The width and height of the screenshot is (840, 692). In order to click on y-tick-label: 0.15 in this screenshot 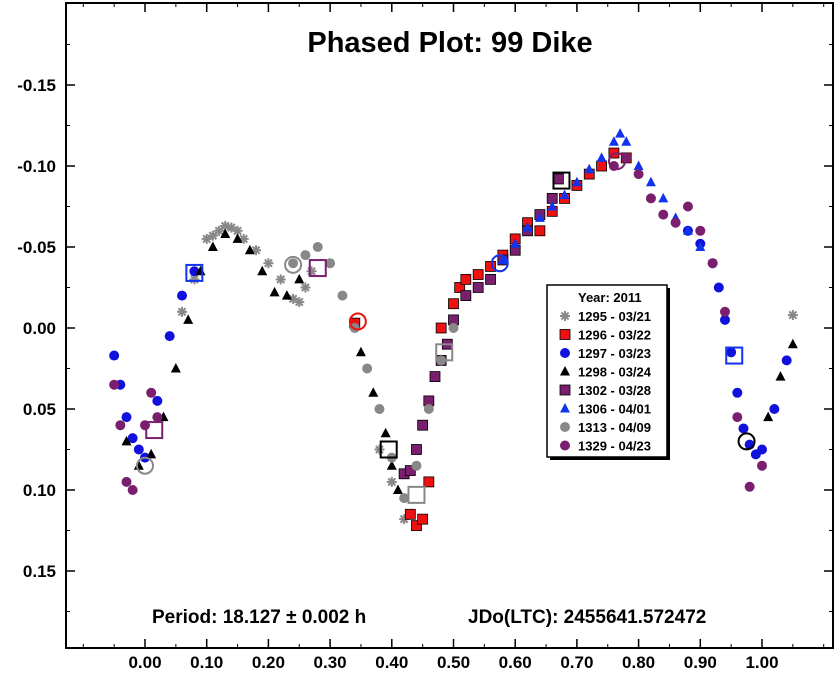, I will do `click(39, 571)`.